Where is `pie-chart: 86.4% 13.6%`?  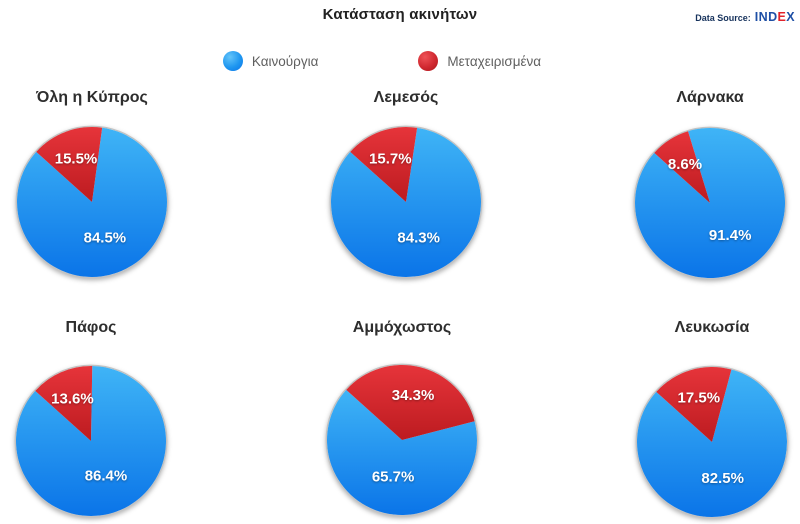 pie-chart: 86.4% 13.6% is located at coordinates (91, 441).